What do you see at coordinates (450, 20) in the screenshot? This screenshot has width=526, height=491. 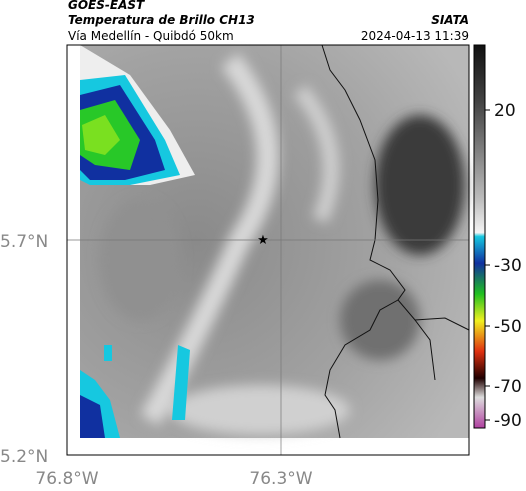 I see `agency: SIATA` at bounding box center [450, 20].